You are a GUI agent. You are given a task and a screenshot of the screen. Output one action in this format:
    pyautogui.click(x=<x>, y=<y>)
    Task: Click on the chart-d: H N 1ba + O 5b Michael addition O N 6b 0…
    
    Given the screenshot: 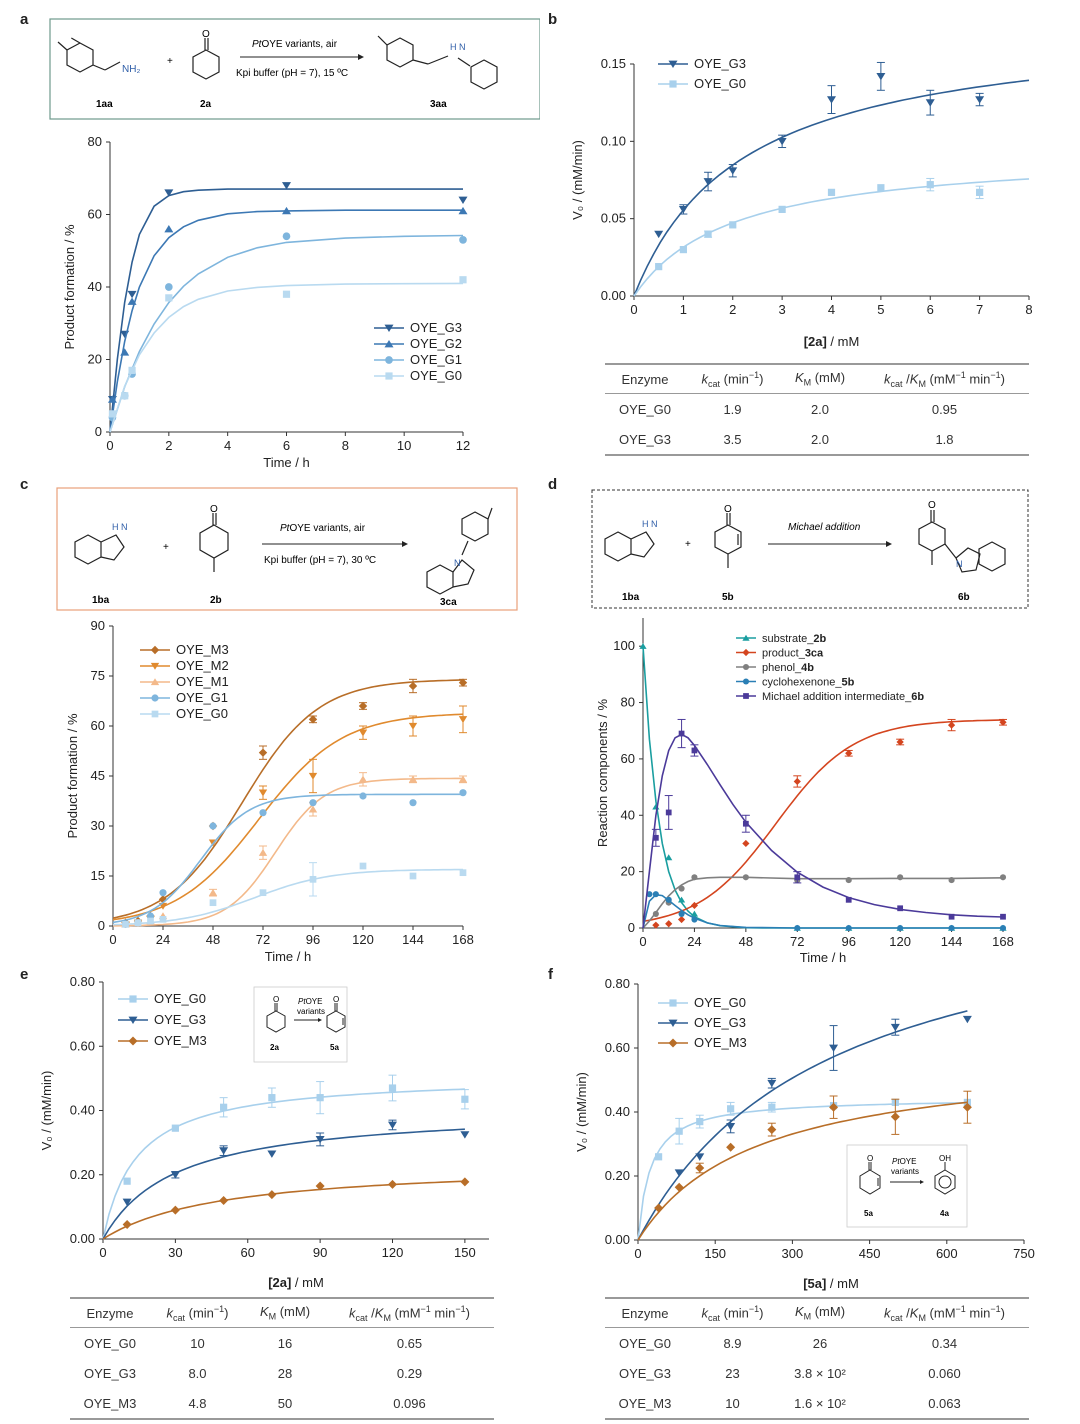 What is the action you would take?
    pyautogui.click(x=810, y=727)
    